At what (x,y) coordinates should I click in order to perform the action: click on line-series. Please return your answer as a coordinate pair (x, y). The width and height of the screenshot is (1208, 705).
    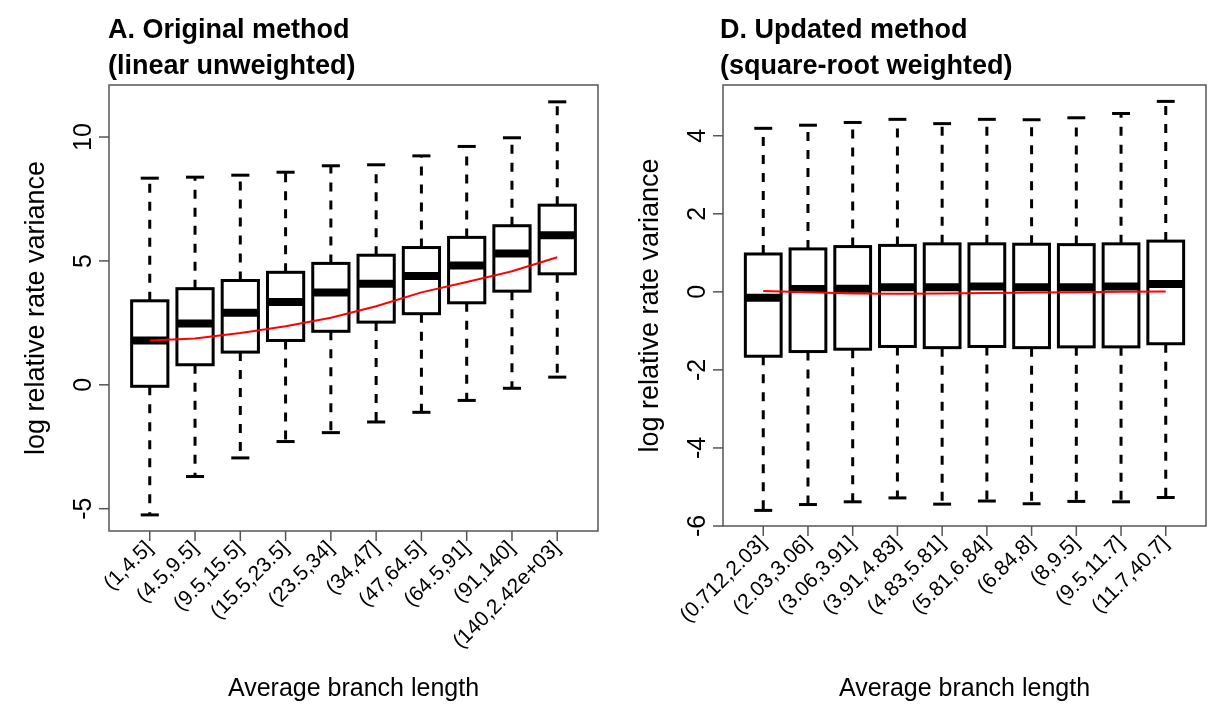
    Looking at the image, I should click on (353, 299).